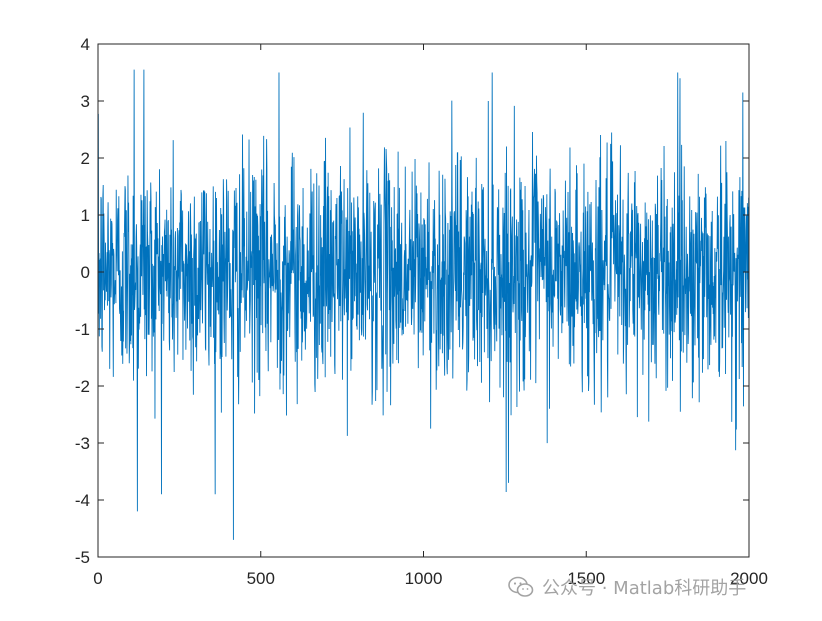 The image size is (822, 621). What do you see at coordinates (82, 329) in the screenshot?
I see `y-tick-label: -1` at bounding box center [82, 329].